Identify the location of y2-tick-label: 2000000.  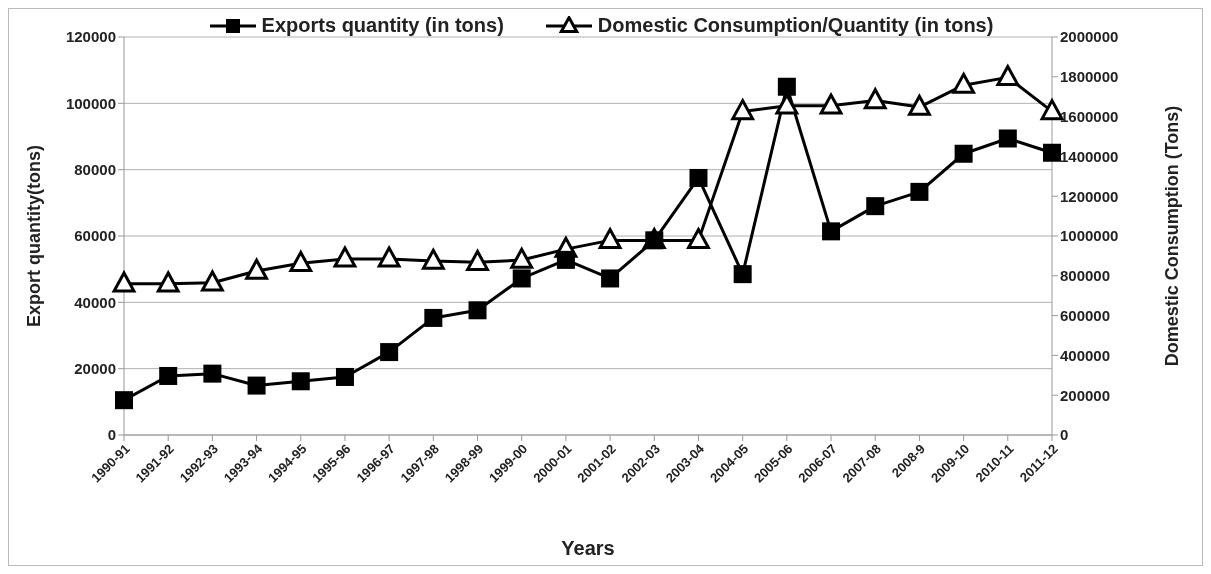
(1089, 37).